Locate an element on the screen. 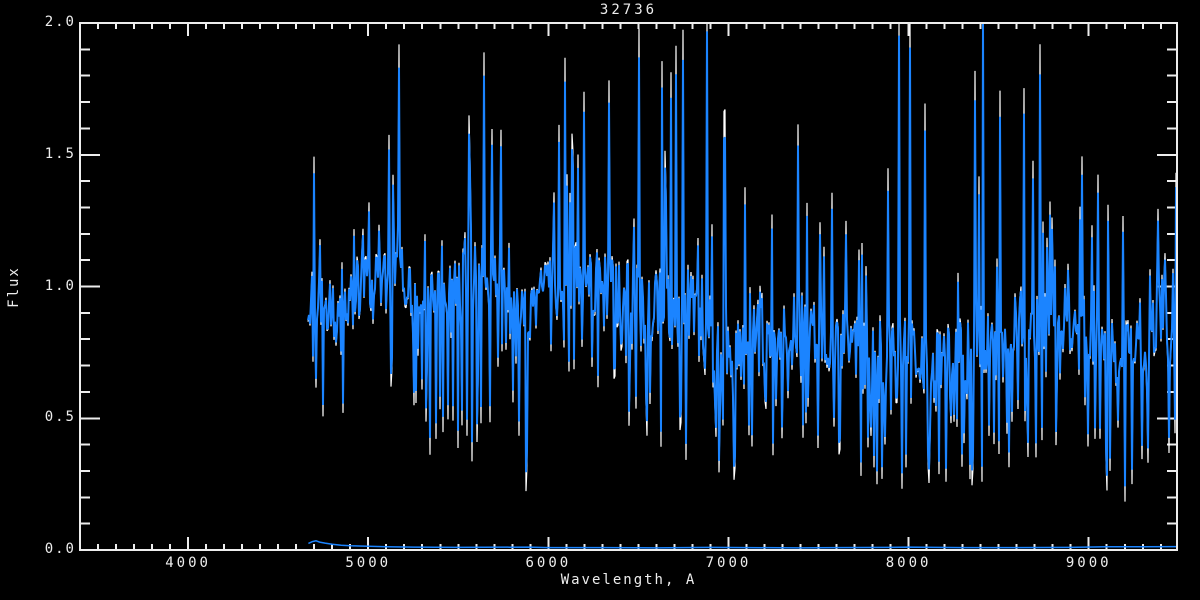 The width and height of the screenshot is (1200, 600). x-tick-label: 9000 is located at coordinates (1088, 563).